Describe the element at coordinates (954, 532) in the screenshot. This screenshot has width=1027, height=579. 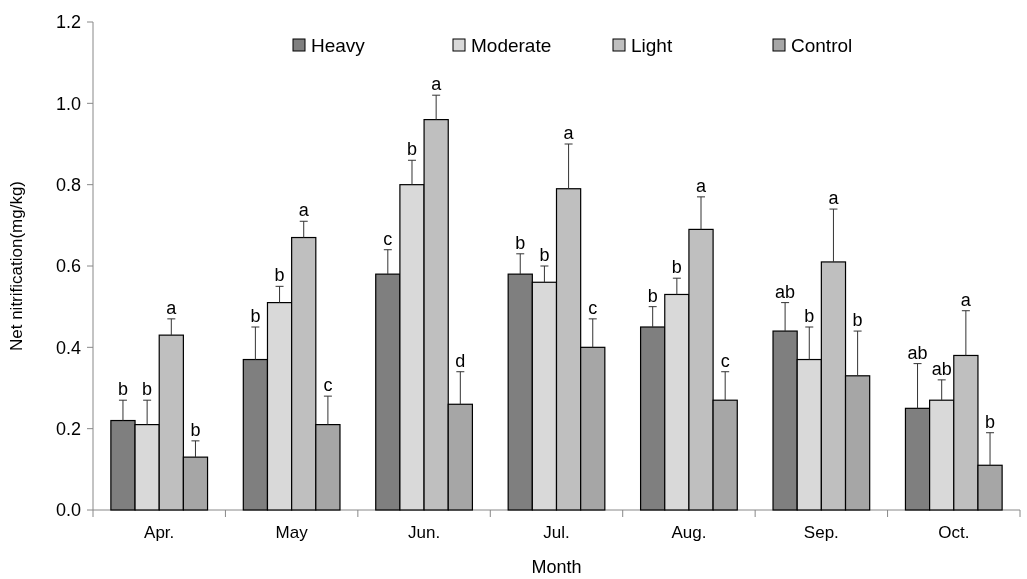
I see `x-tick-label: Oct.` at that location.